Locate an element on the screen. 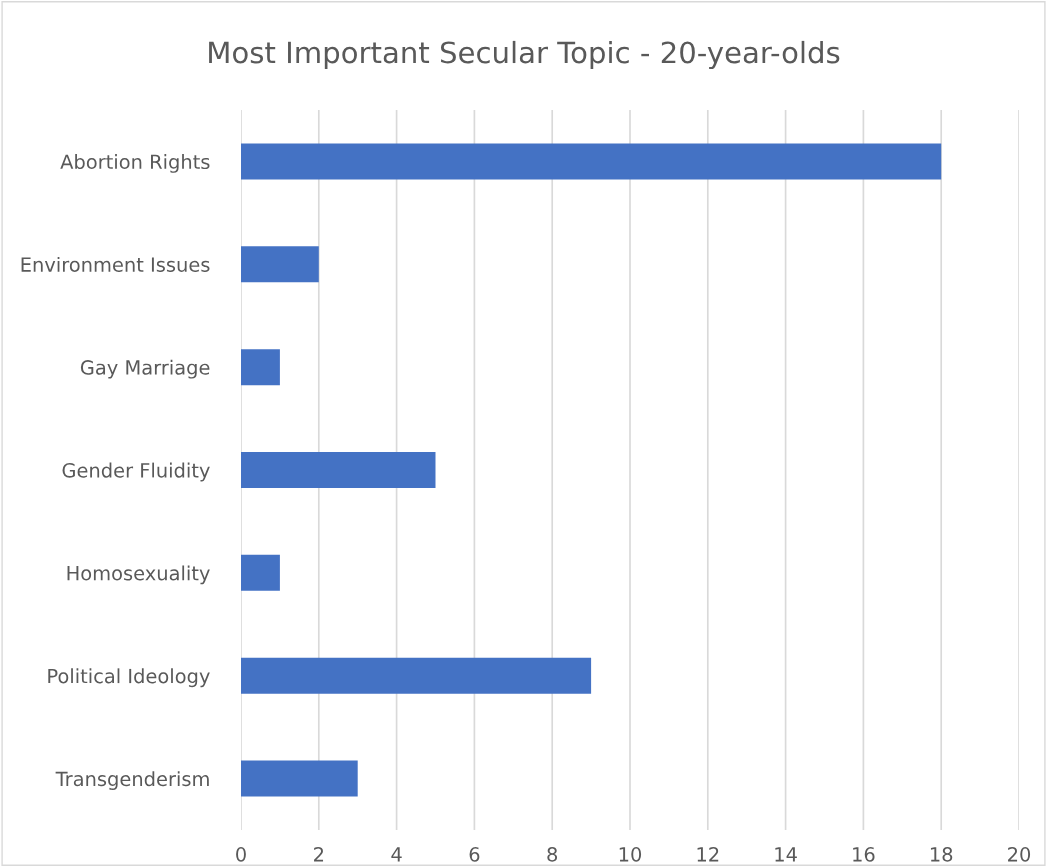 This screenshot has height=867, width=1047. x-tick-label: 12 is located at coordinates (708, 854).